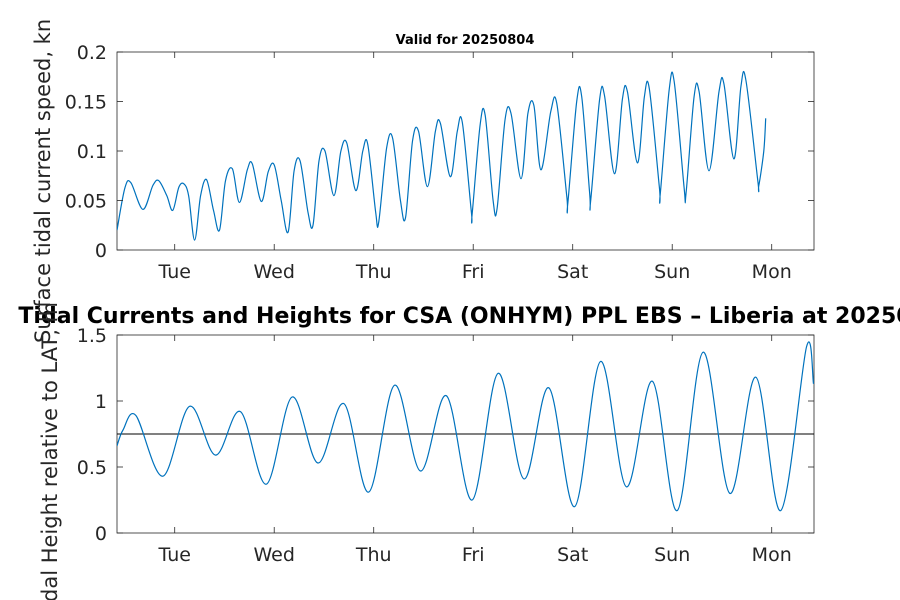 This screenshot has width=900, height=600. What do you see at coordinates (86, 103) in the screenshot?
I see `top-ytick-label: 0.15` at bounding box center [86, 103].